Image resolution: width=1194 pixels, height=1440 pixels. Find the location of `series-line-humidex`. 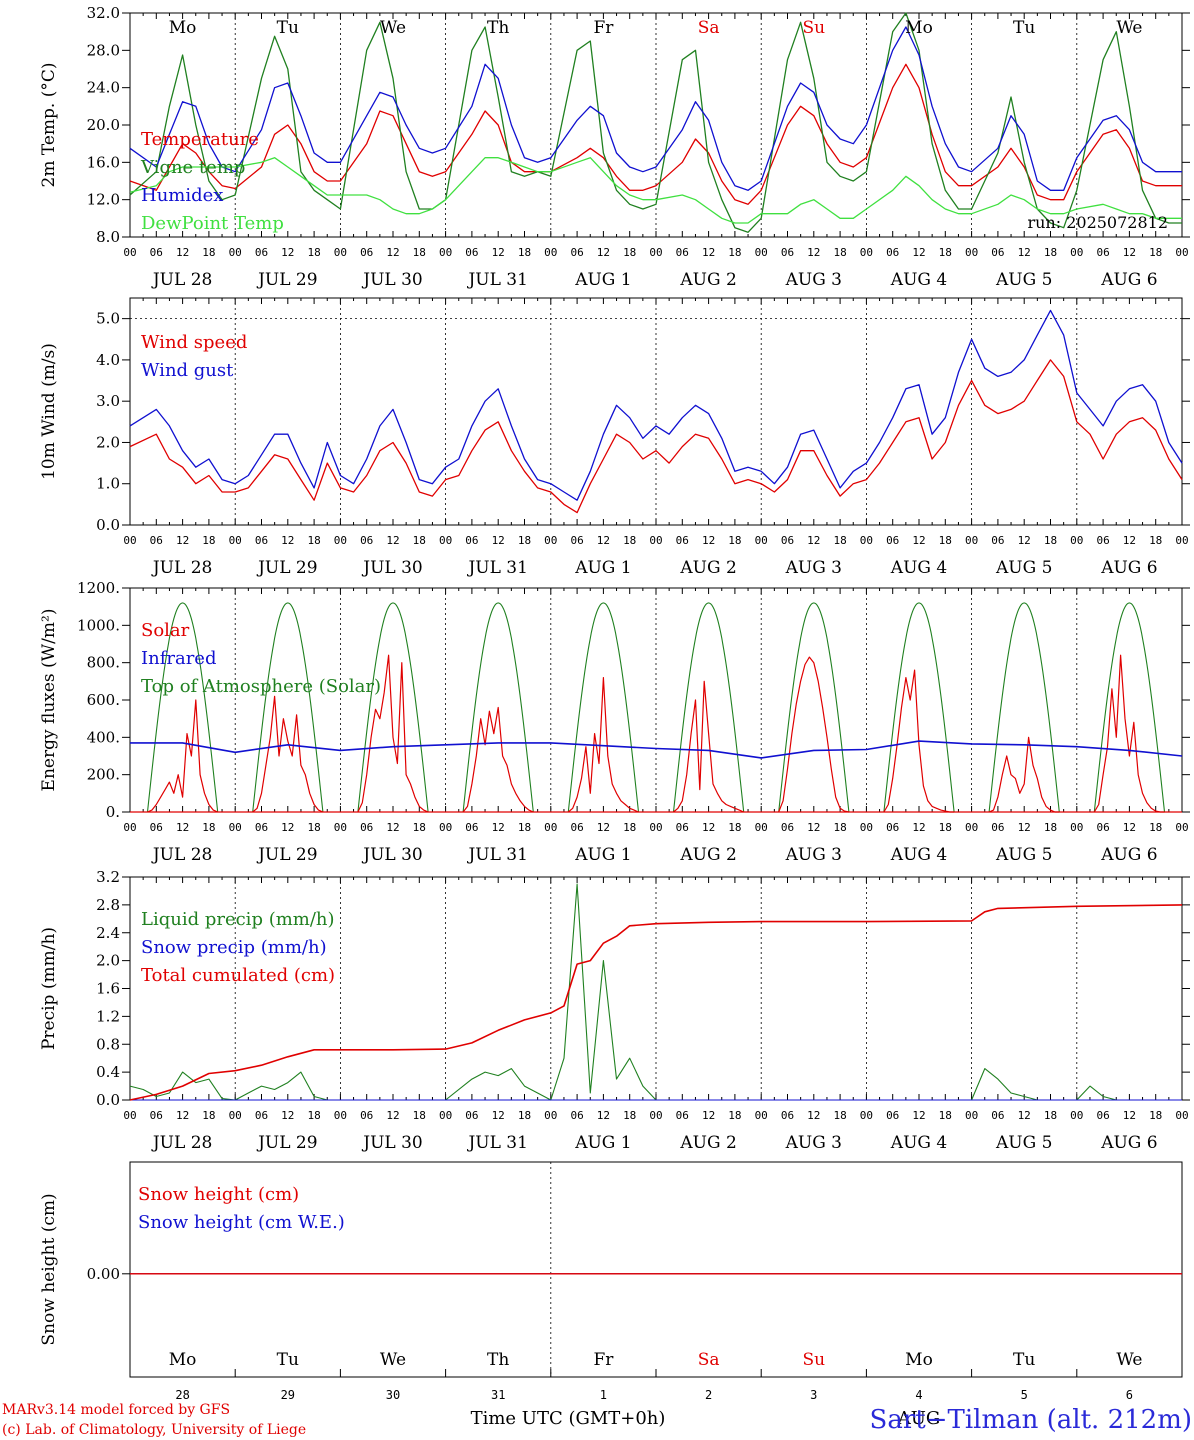

series-line-humidex is located at coordinates (655, 108).